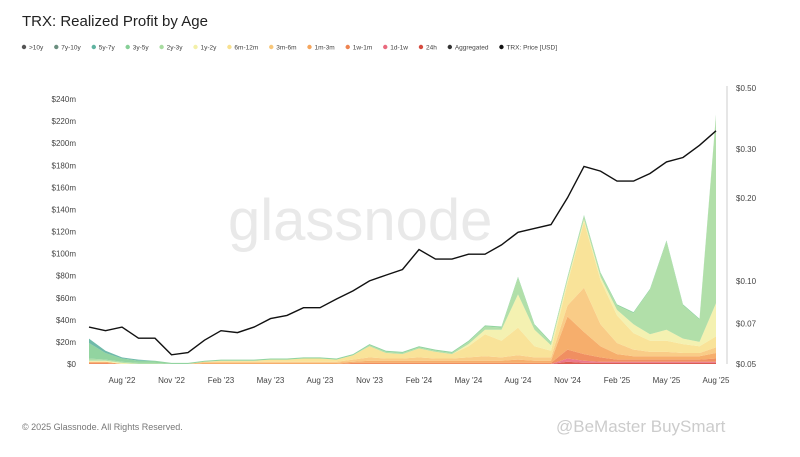 The width and height of the screenshot is (800, 457). Describe the element at coordinates (746, 198) in the screenshot. I see `y2-tick-label: $0.20` at that location.